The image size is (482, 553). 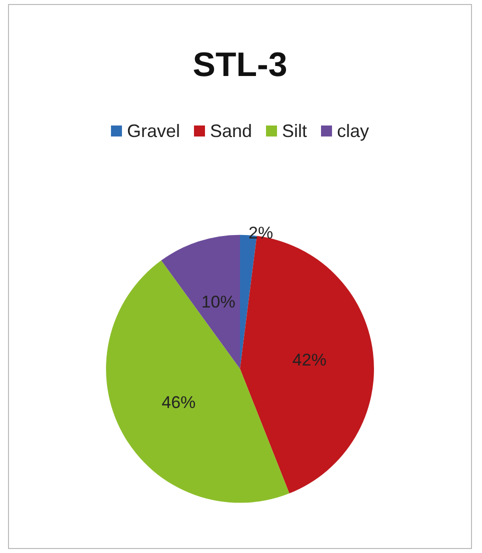 I want to click on legend-label: clay, so click(x=353, y=131).